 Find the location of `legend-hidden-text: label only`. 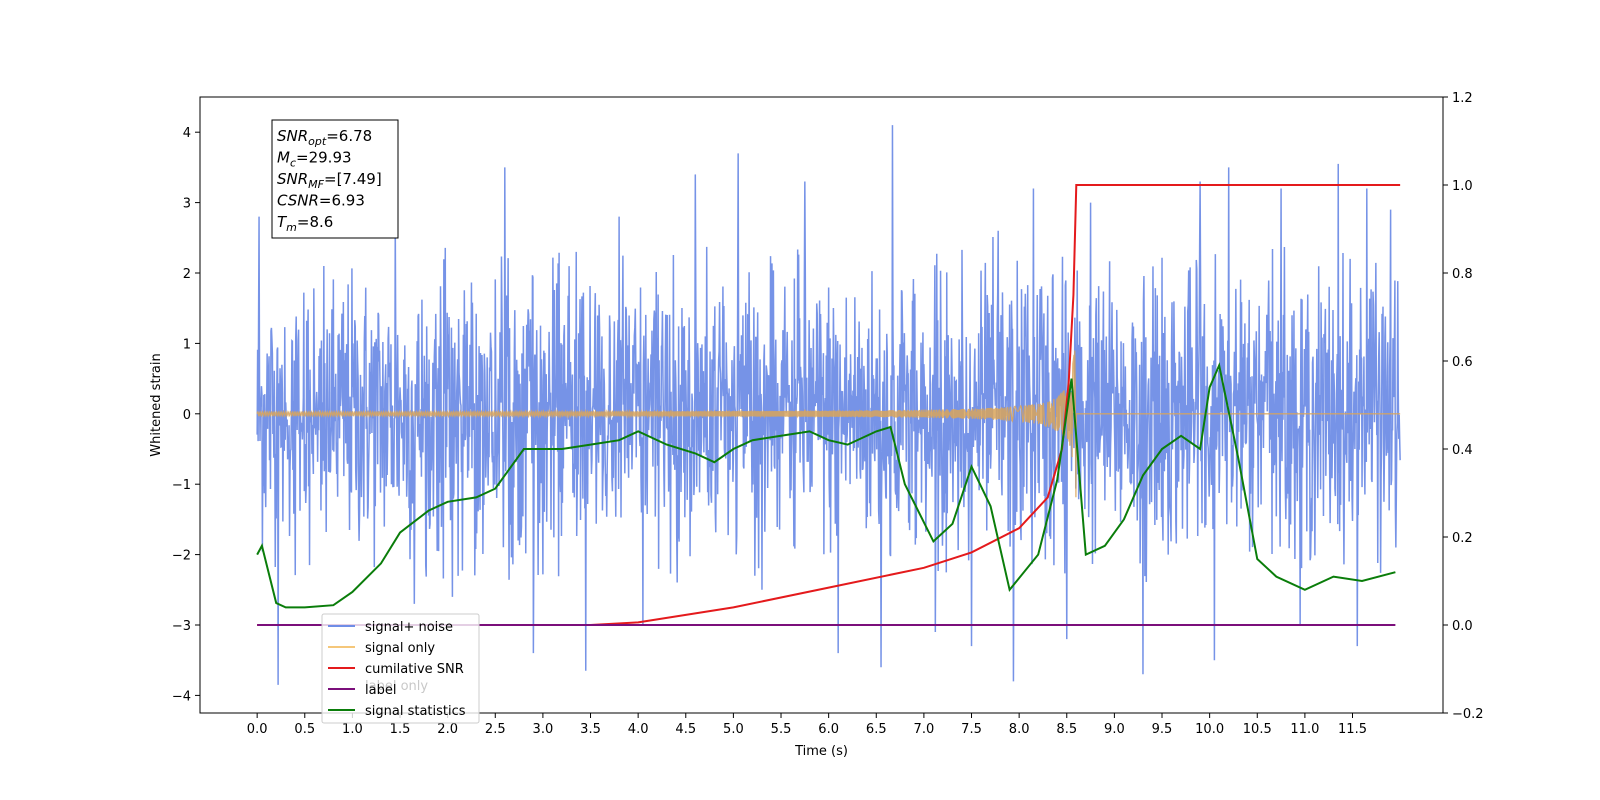

legend-hidden-text: label only is located at coordinates (396, 686).